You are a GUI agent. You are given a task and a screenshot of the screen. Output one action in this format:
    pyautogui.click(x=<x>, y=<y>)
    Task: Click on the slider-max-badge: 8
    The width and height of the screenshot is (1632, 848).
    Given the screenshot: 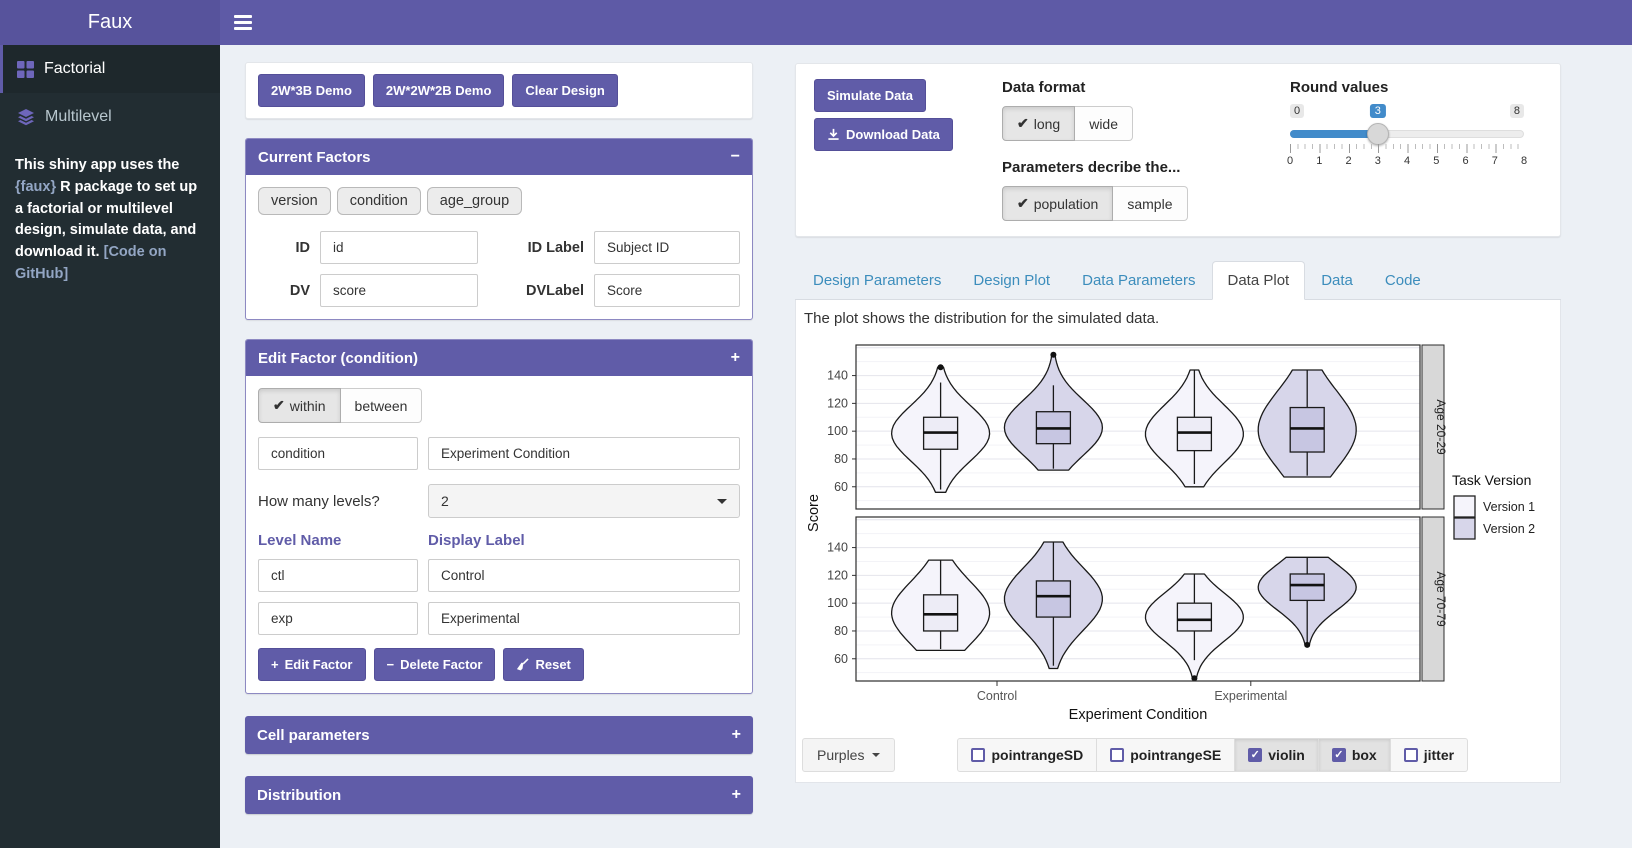 What is the action you would take?
    pyautogui.click(x=1516, y=111)
    